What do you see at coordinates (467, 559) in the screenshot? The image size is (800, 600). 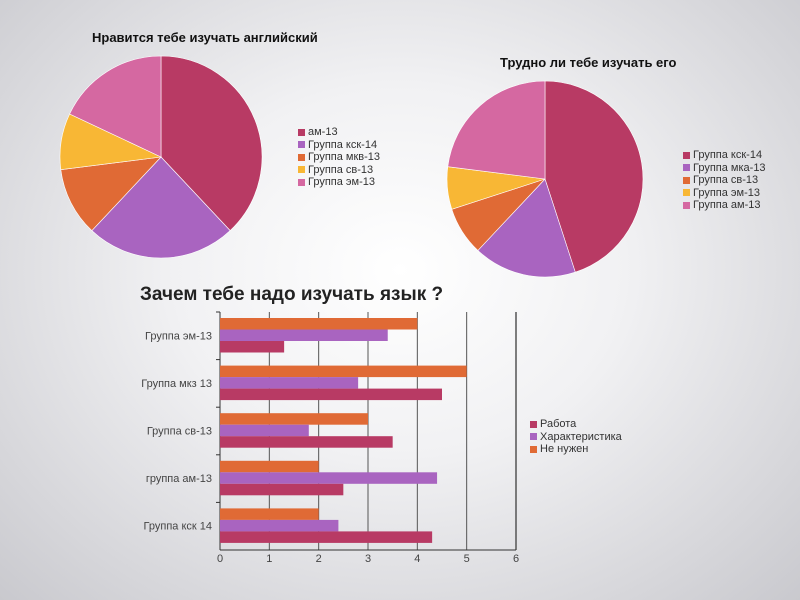 I see `x-tick-label: 5` at bounding box center [467, 559].